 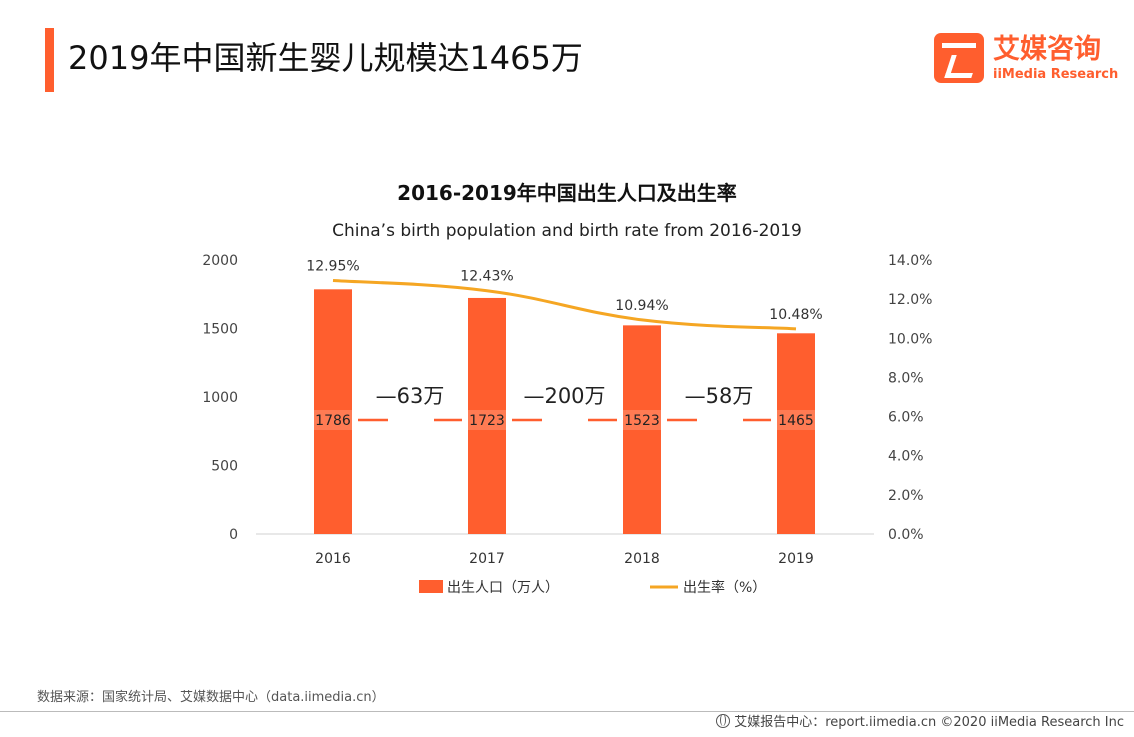 I want to click on page-title: 2019年中国新生婴儿规模达1465万, so click(x=325, y=58).